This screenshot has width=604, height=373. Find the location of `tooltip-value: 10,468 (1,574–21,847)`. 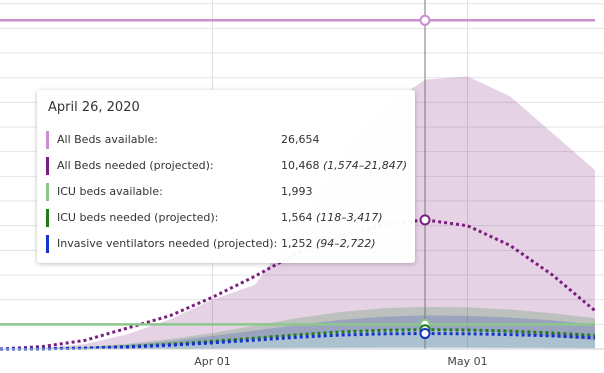

tooltip-value: 10,468 (1,574–21,847) is located at coordinates (344, 165).